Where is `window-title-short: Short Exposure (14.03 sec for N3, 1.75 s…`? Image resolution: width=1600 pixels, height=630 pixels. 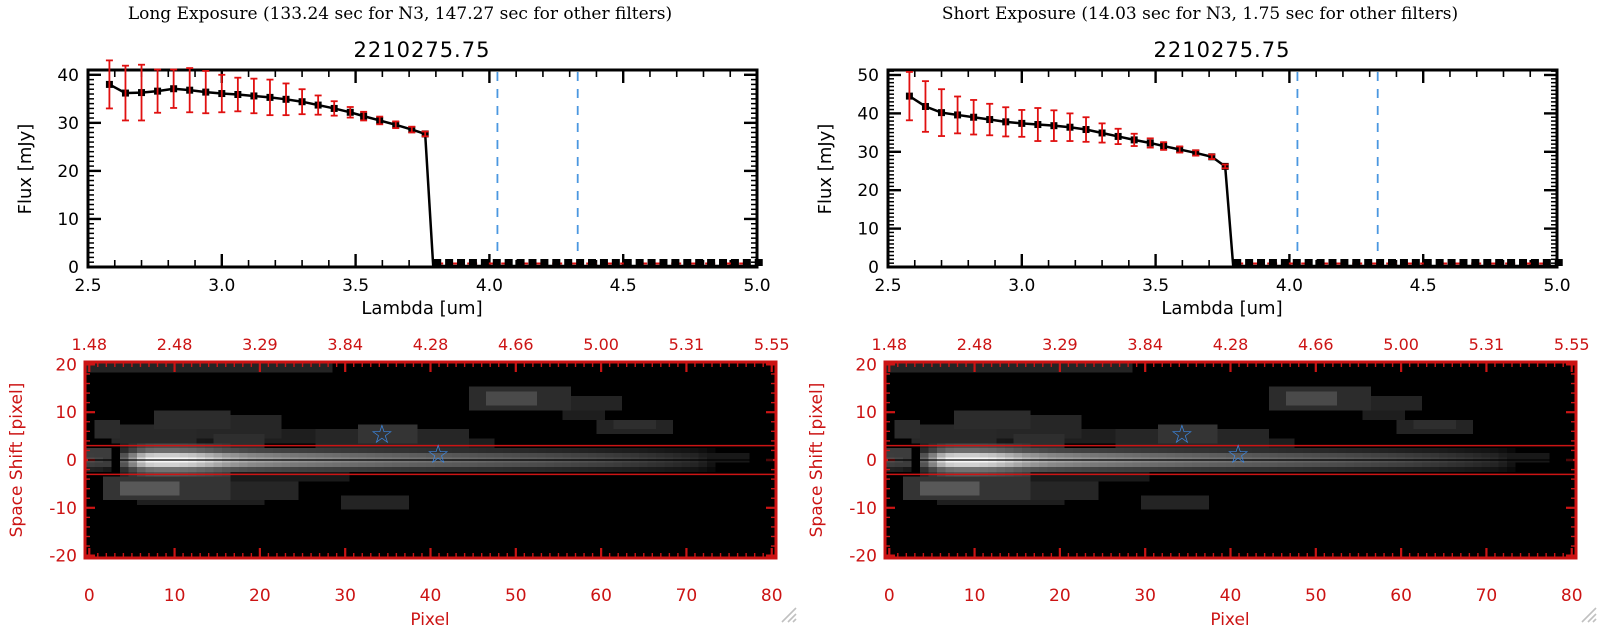 window-title-short: Short Exposure (14.03 sec for N3, 1.75 s… is located at coordinates (1200, 14).